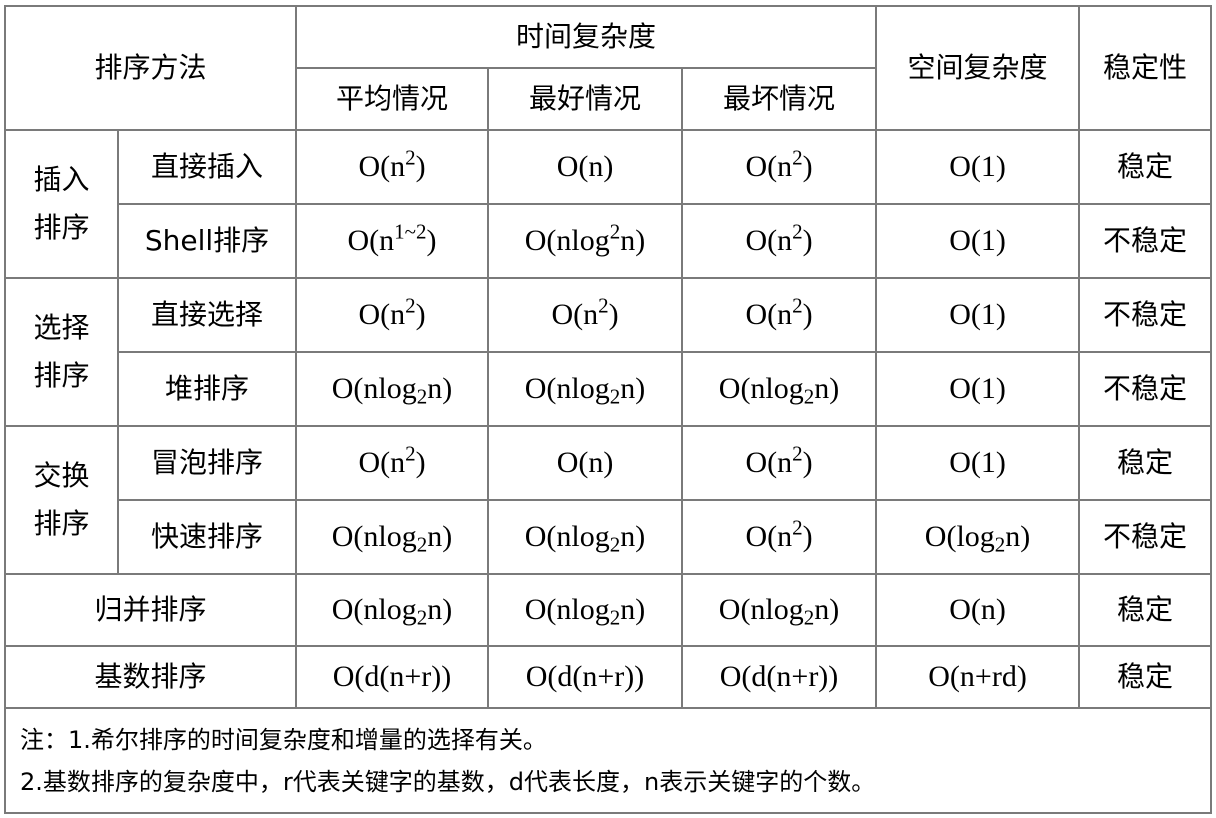 The image size is (1216, 818). I want to click on direct-insertion-worst: O(n2), so click(779, 167).